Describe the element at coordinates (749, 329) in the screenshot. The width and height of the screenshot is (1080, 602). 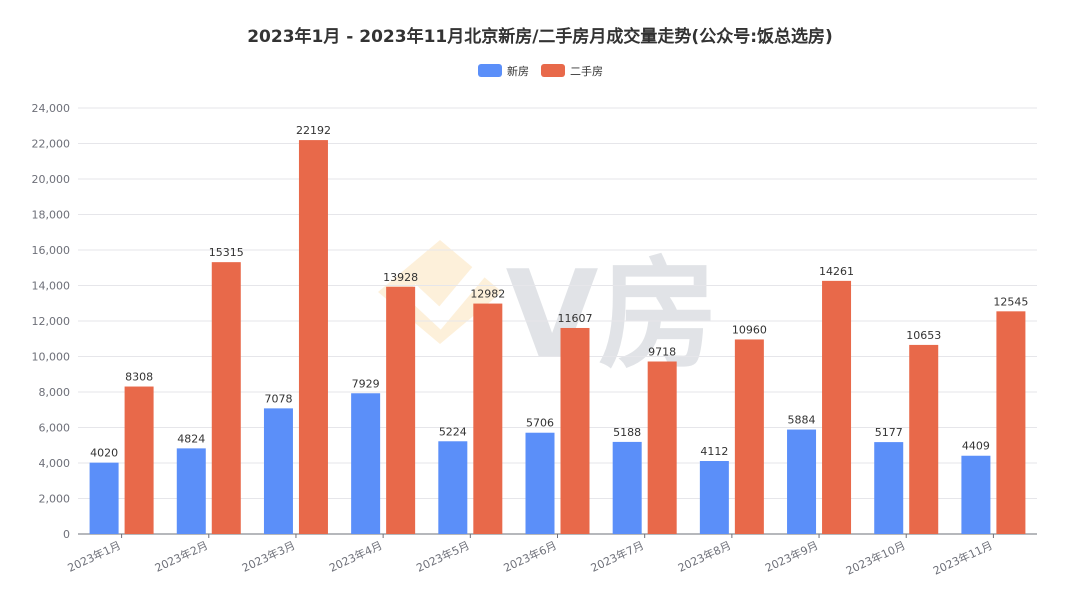
I see `data-label: 10960` at that location.